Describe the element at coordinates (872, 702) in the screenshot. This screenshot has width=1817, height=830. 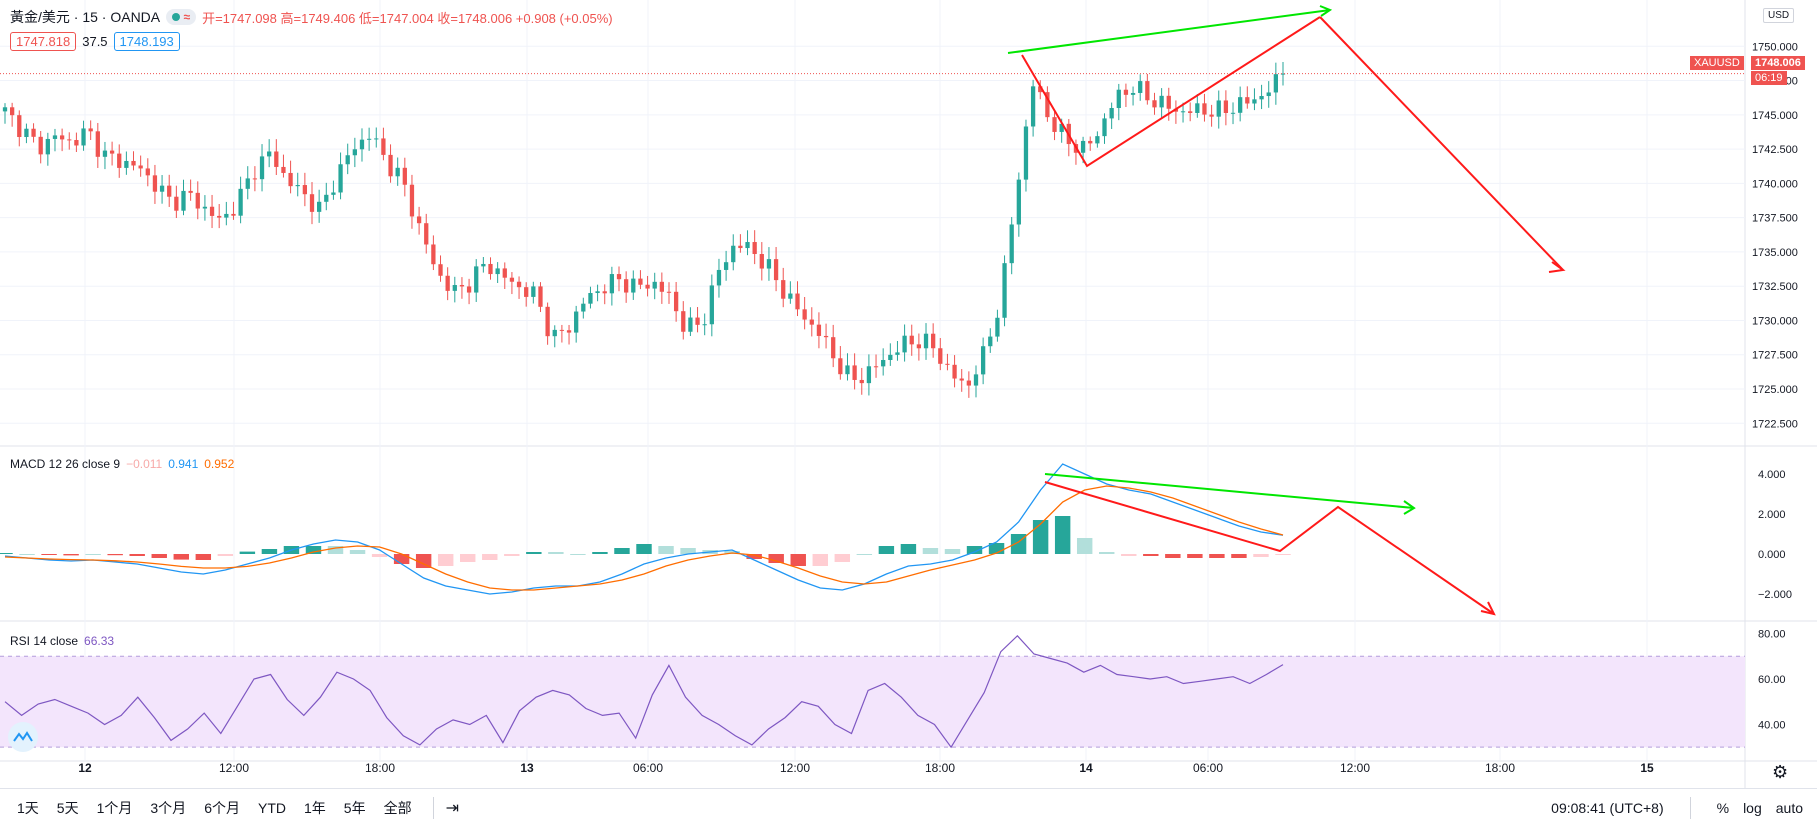
I see `rsi-band` at that location.